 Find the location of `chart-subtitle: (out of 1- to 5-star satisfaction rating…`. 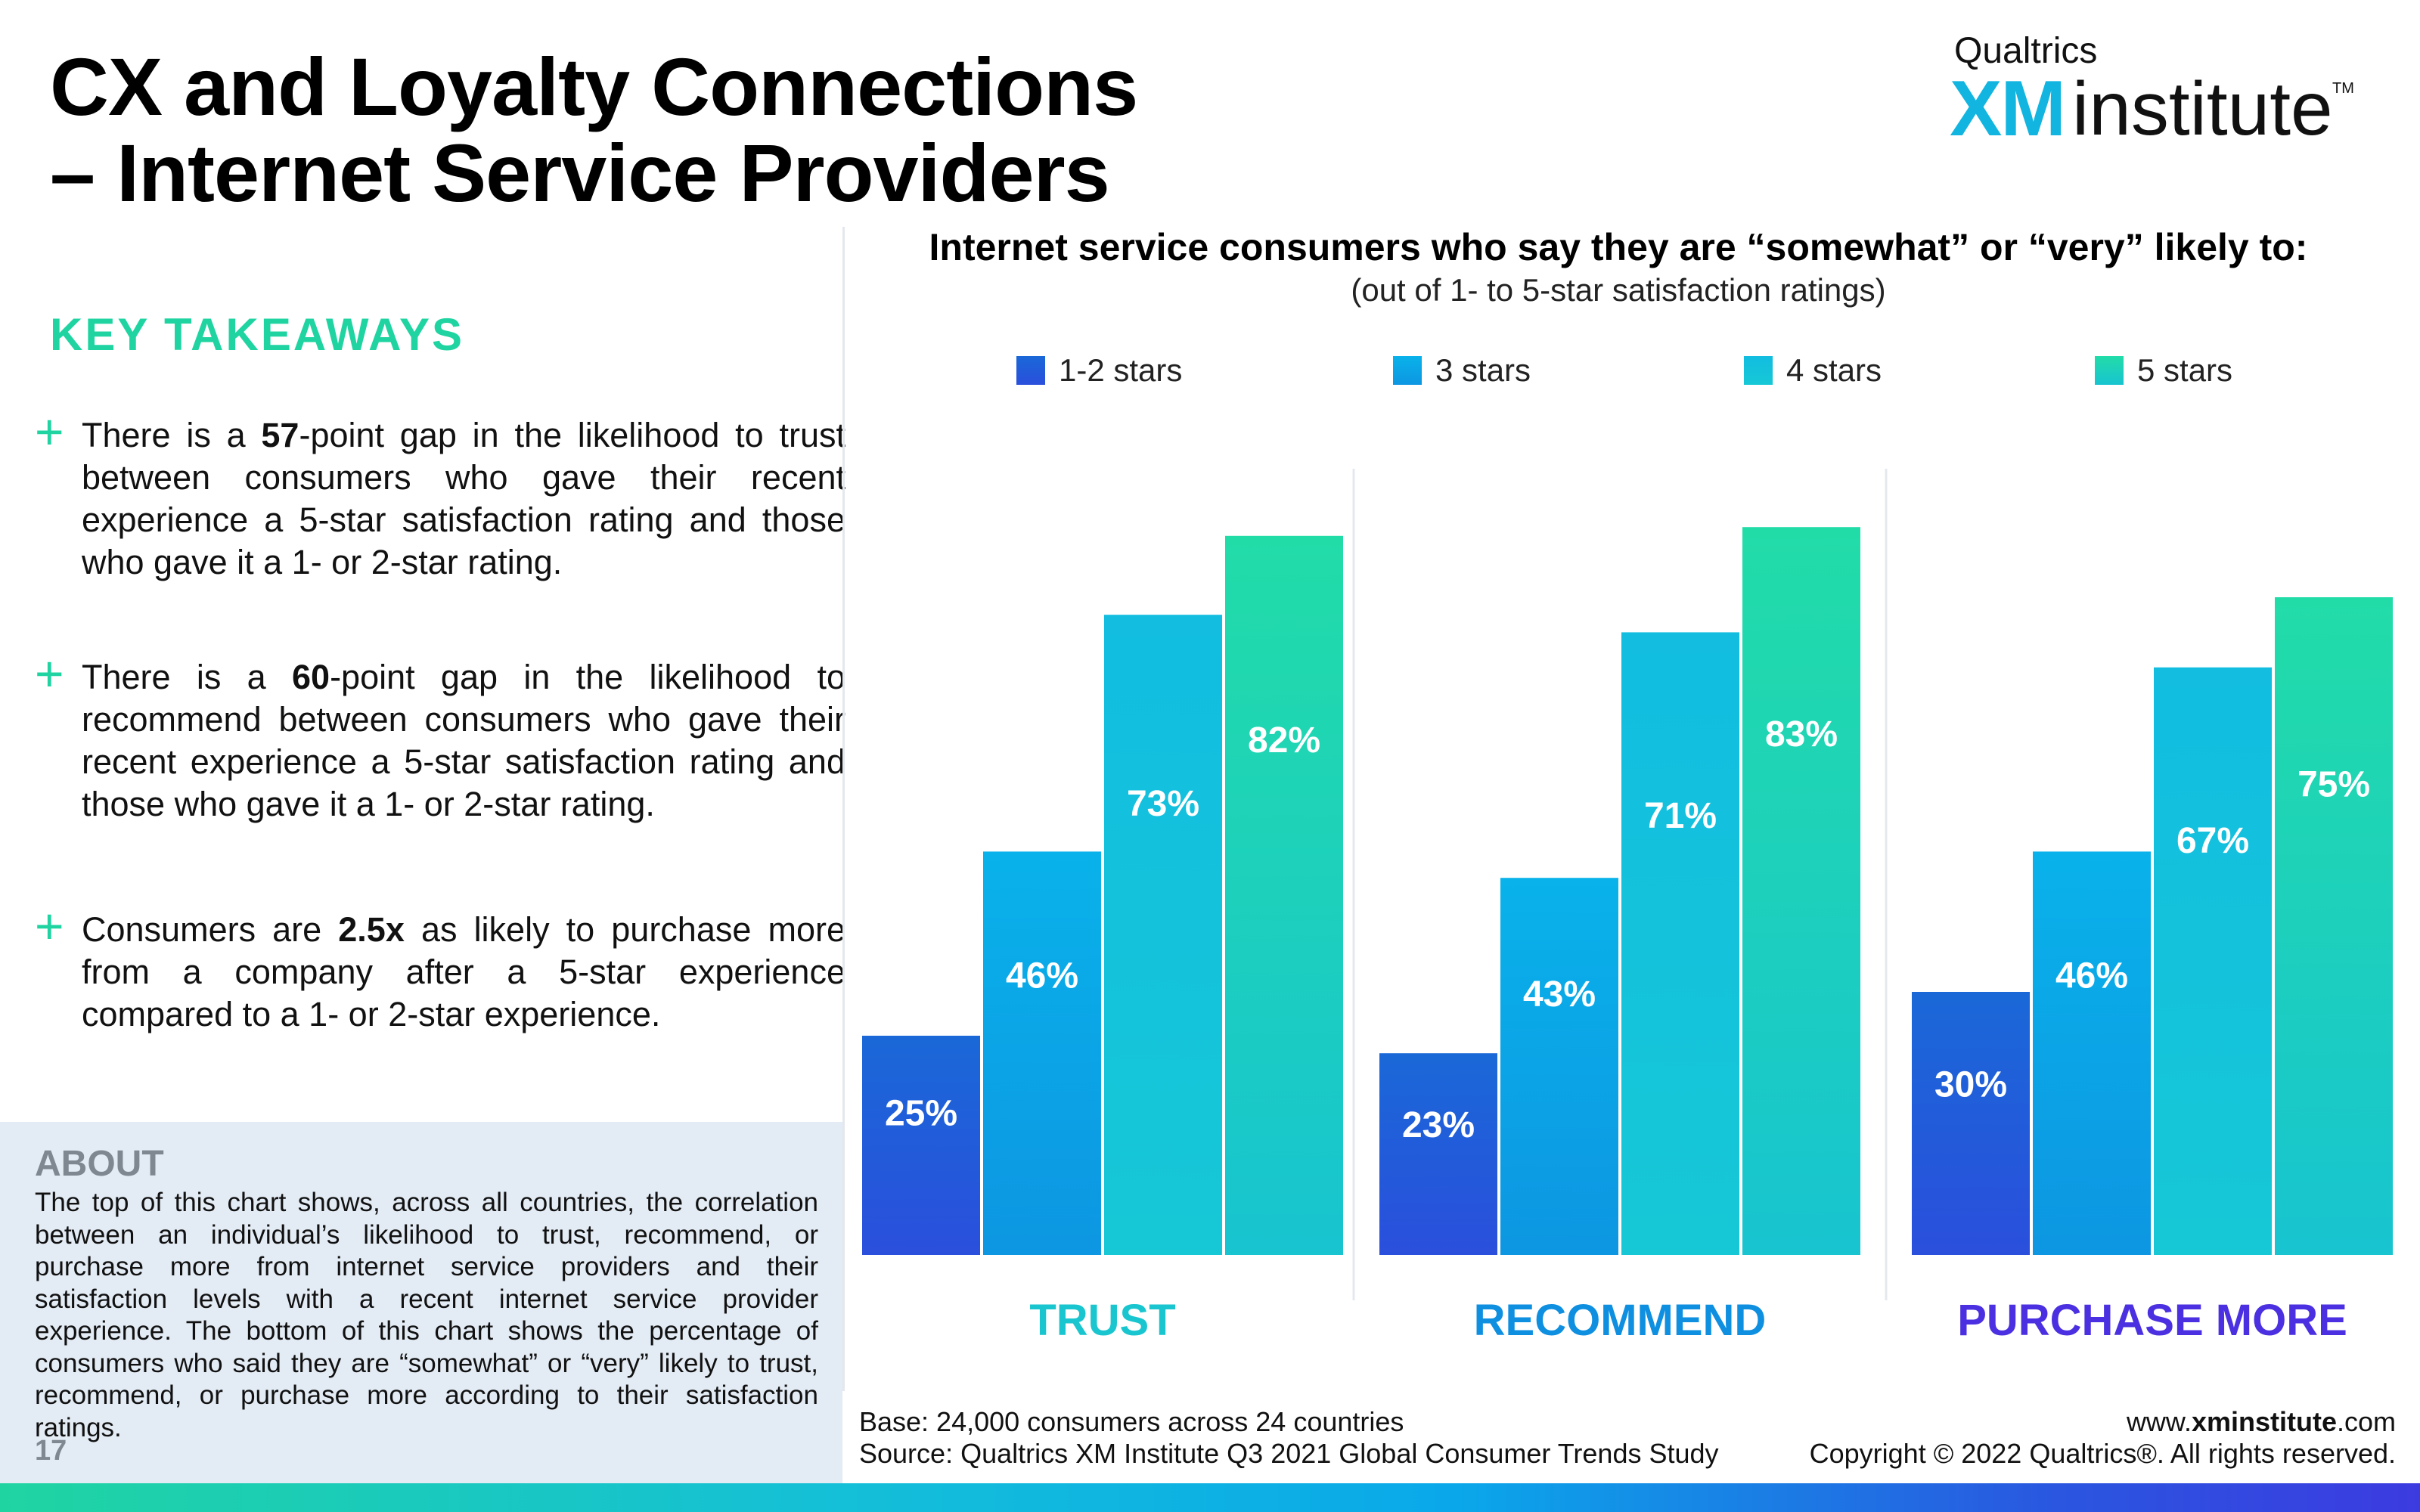

chart-subtitle: (out of 1- to 5-star satisfaction rating… is located at coordinates (1618, 290).